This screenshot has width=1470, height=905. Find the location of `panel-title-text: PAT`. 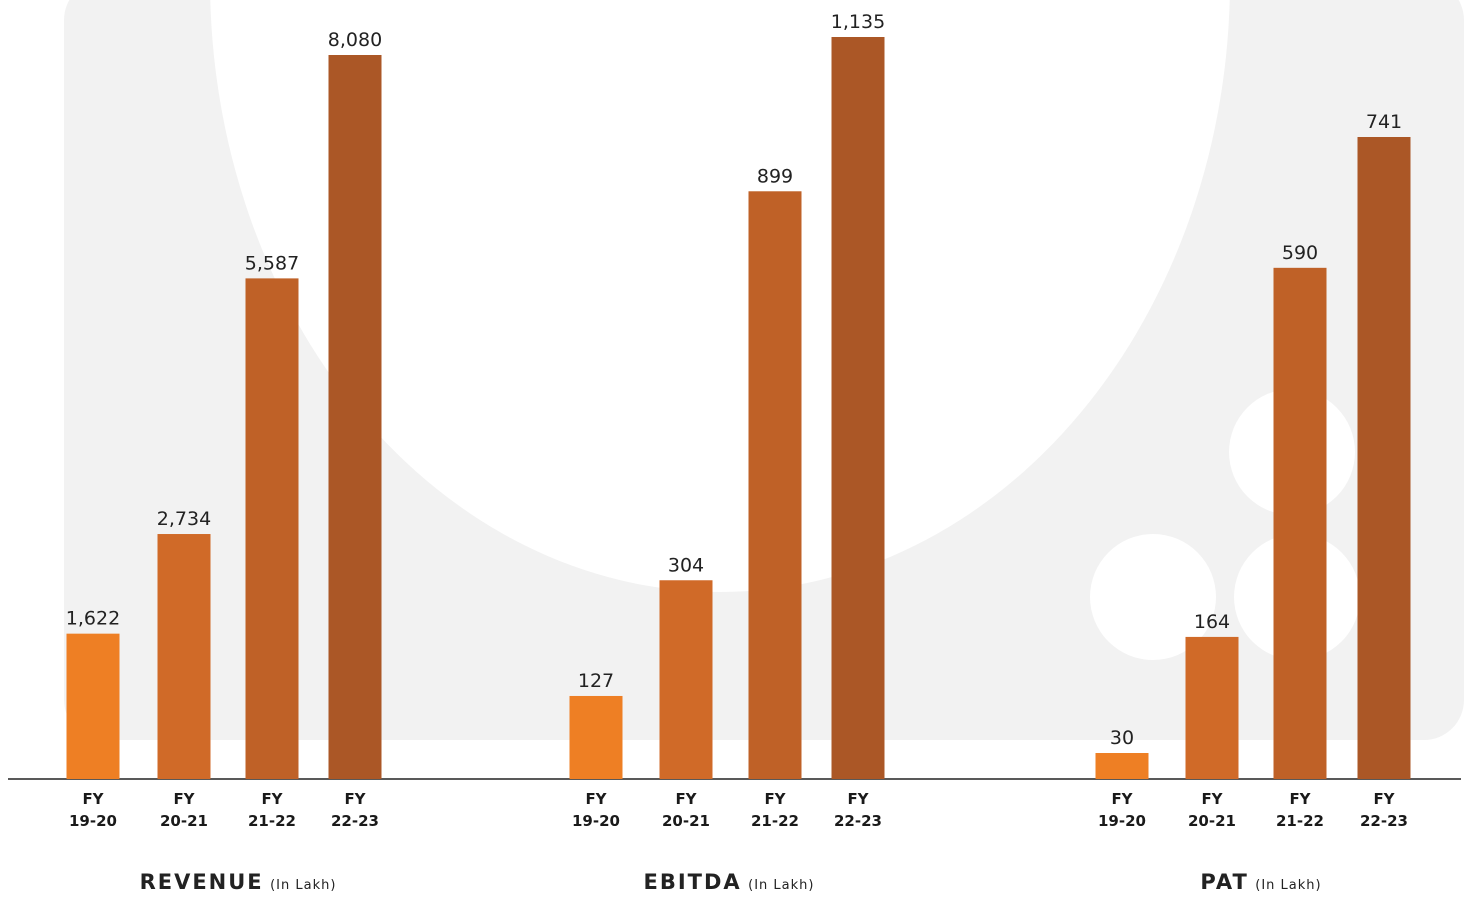

panel-title-text: PAT is located at coordinates (1224, 882).